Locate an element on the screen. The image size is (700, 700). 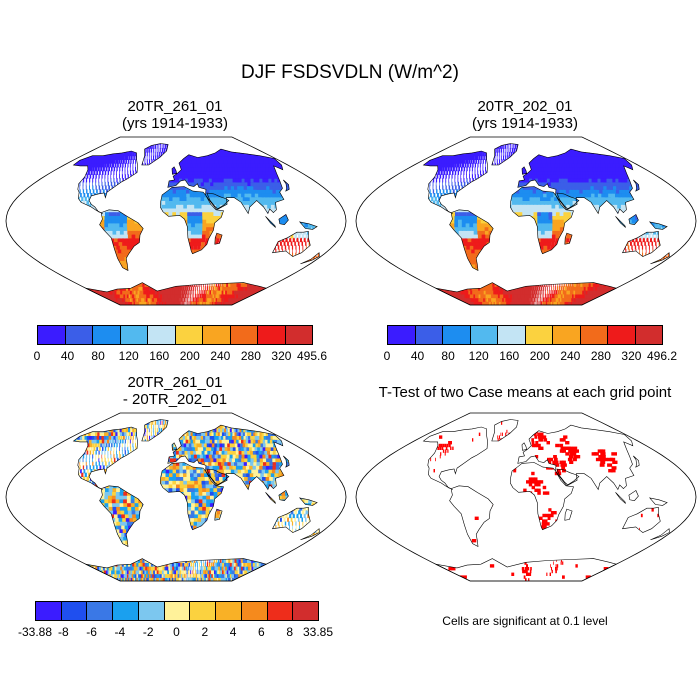
panel-diff-title-line1: 20TR_261_01 is located at coordinates (175, 382).